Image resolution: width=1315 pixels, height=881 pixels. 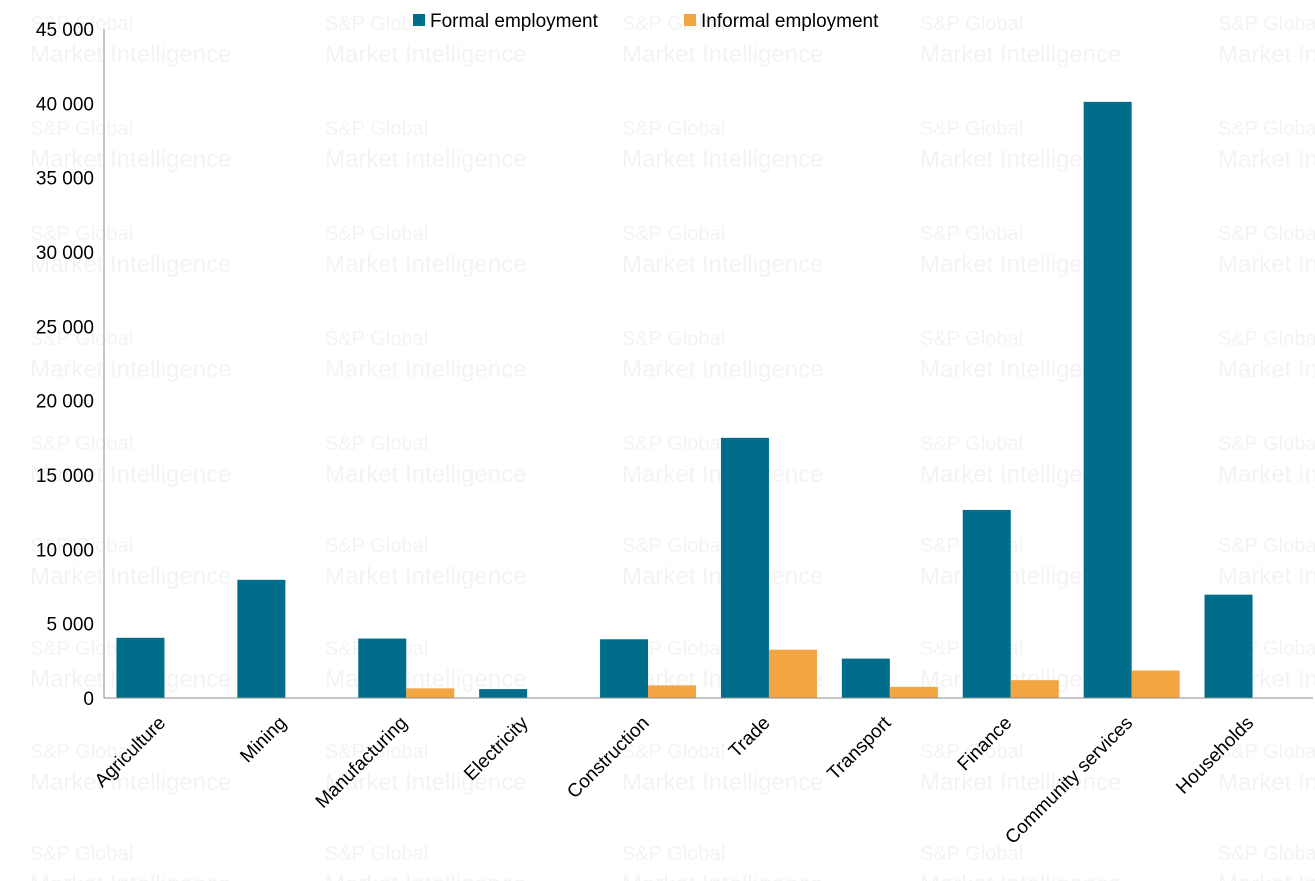 What do you see at coordinates (65, 327) in the screenshot?
I see `y-tick-label: 25 000` at bounding box center [65, 327].